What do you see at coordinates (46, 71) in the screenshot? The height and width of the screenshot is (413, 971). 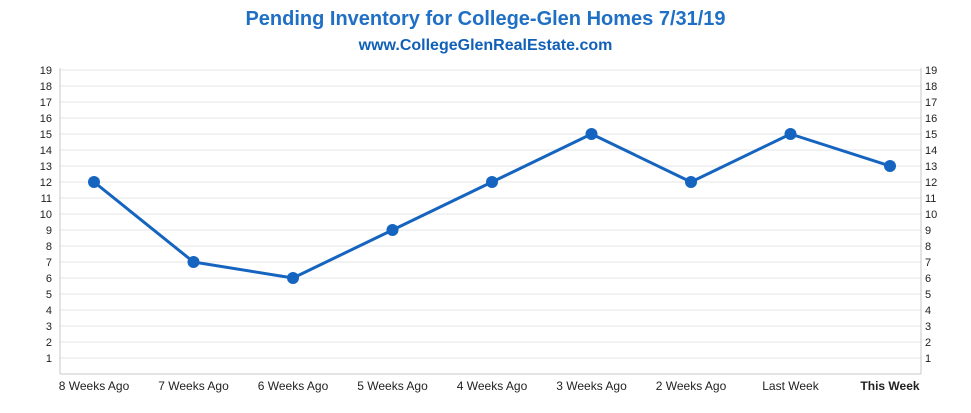 I see `y-tick-left-19: 19` at bounding box center [46, 71].